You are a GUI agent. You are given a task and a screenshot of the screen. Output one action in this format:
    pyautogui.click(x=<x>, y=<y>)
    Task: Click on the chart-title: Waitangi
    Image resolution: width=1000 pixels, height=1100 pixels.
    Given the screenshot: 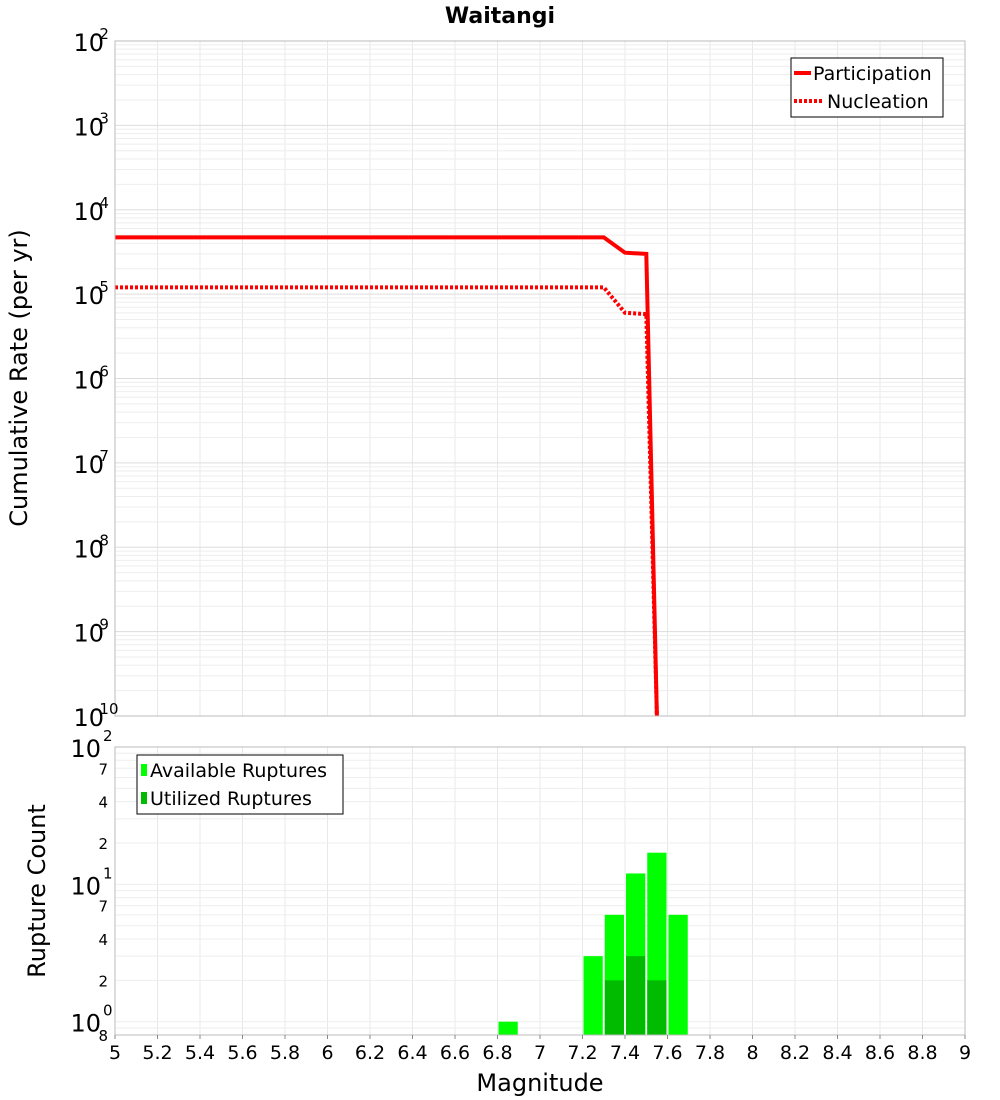 What is the action you would take?
    pyautogui.click(x=500, y=16)
    